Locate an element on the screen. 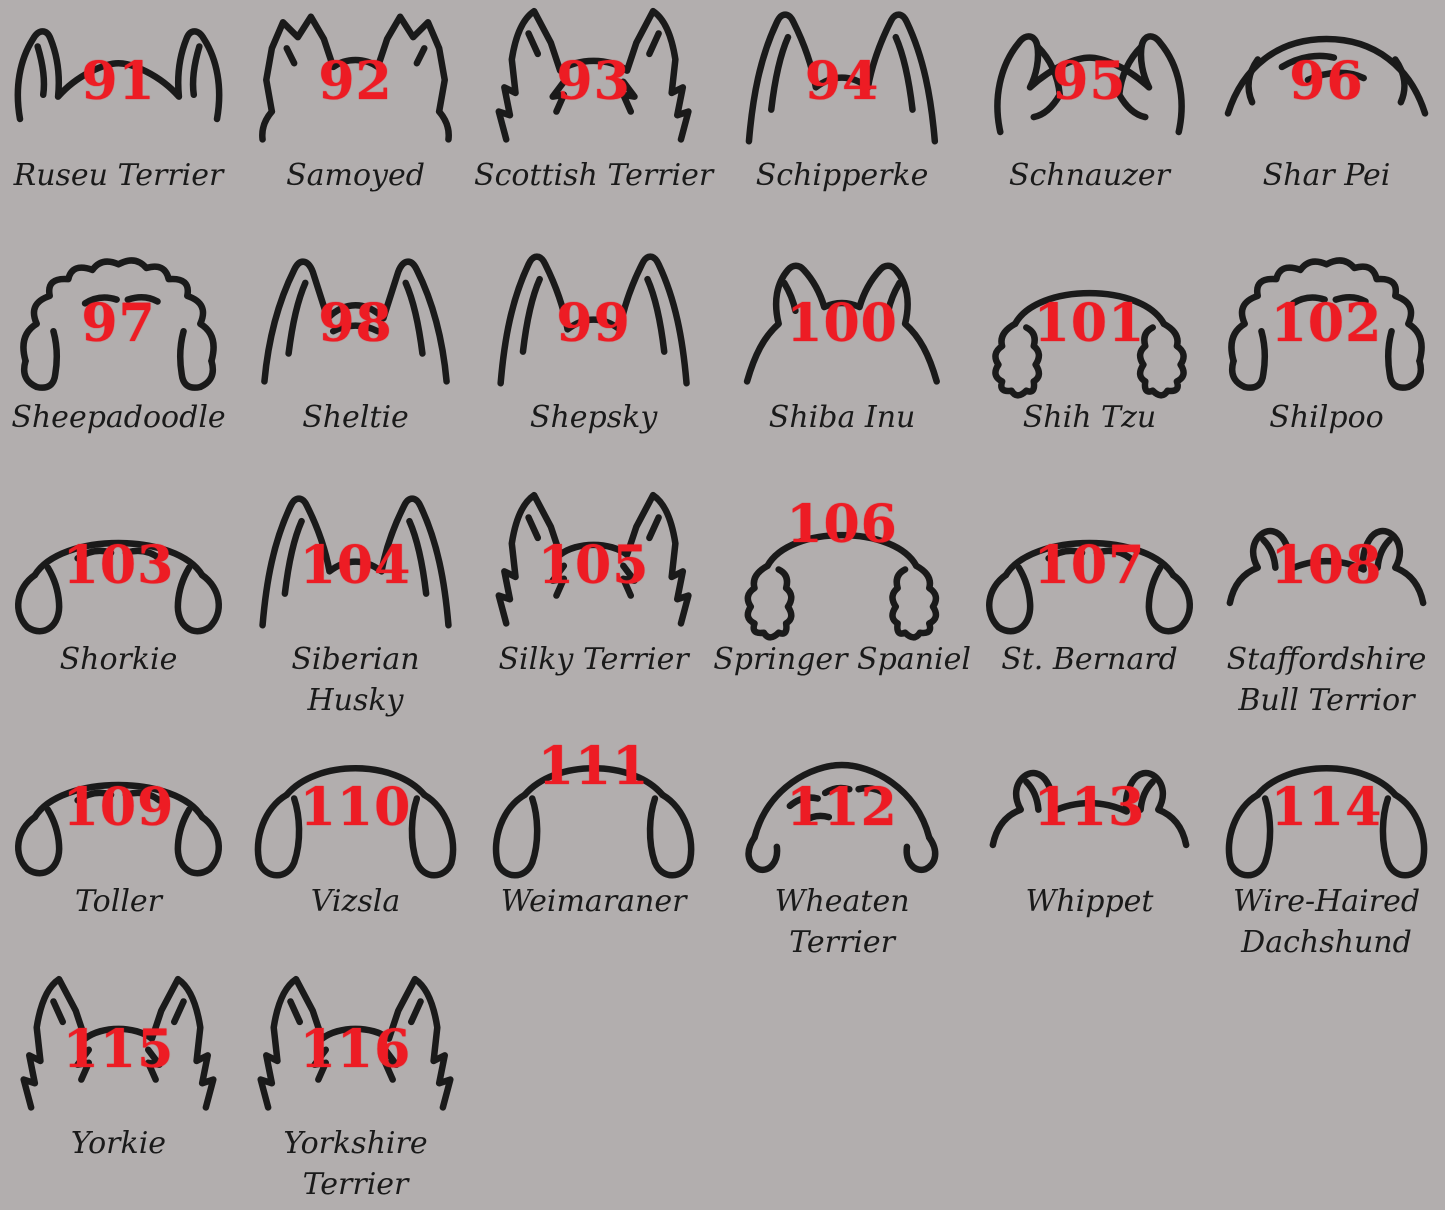 The height and width of the screenshot is (1210, 1445). ear-drawing-area: 112 is located at coordinates (842, 805).